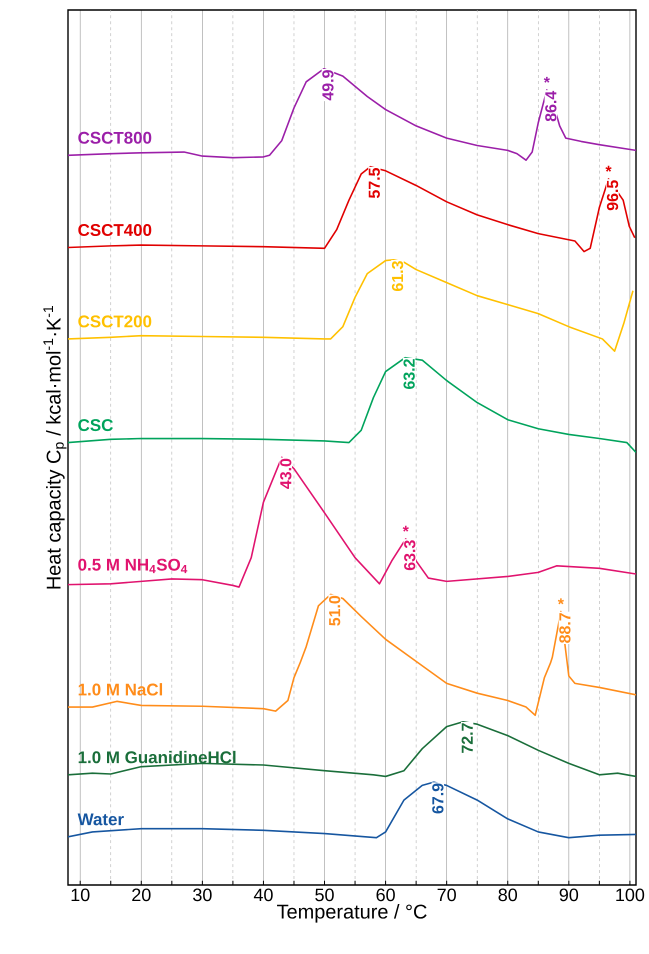 This screenshot has height=954, width=649. What do you see at coordinates (630, 895) in the screenshot?
I see `x-tick-label: 100` at bounding box center [630, 895].